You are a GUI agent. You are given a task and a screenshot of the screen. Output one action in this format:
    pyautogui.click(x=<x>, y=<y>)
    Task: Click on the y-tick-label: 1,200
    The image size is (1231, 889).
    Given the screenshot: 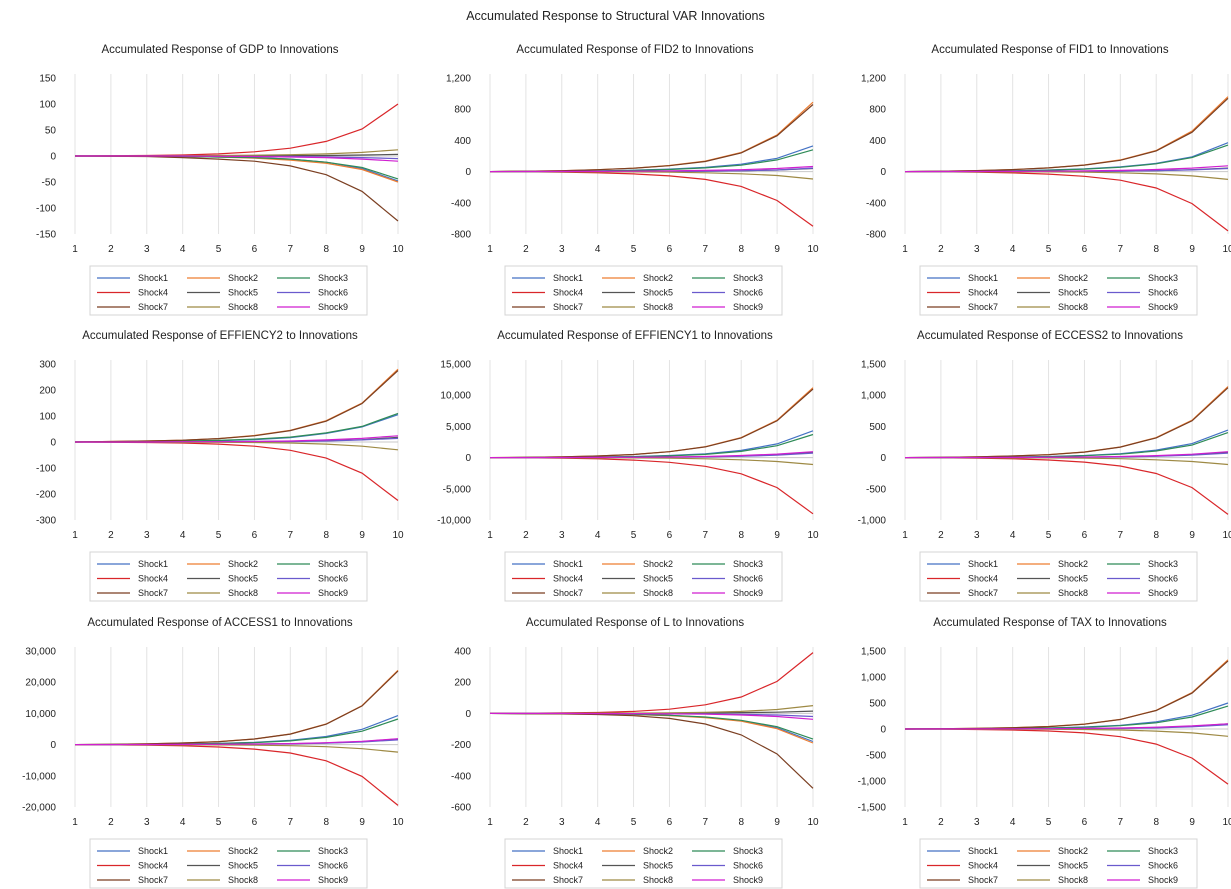 What is the action you would take?
    pyautogui.click(x=458, y=79)
    